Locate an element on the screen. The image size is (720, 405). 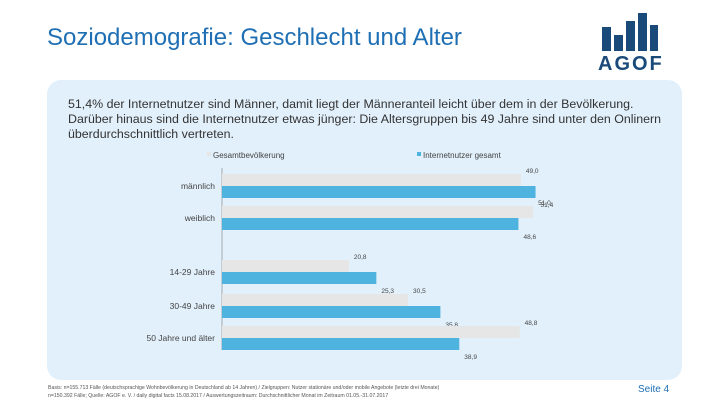
data-label-internetnutzer-50-jahre-und-älter: 38,9 is located at coordinates (470, 357).